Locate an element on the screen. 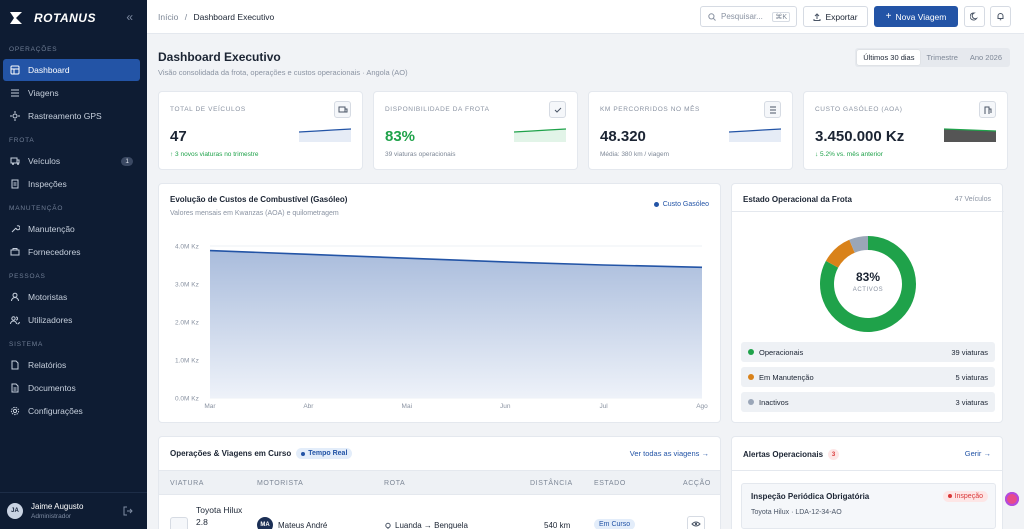 Image resolution: width=1024 pixels, height=529 pixels. check-icon is located at coordinates (557, 109).